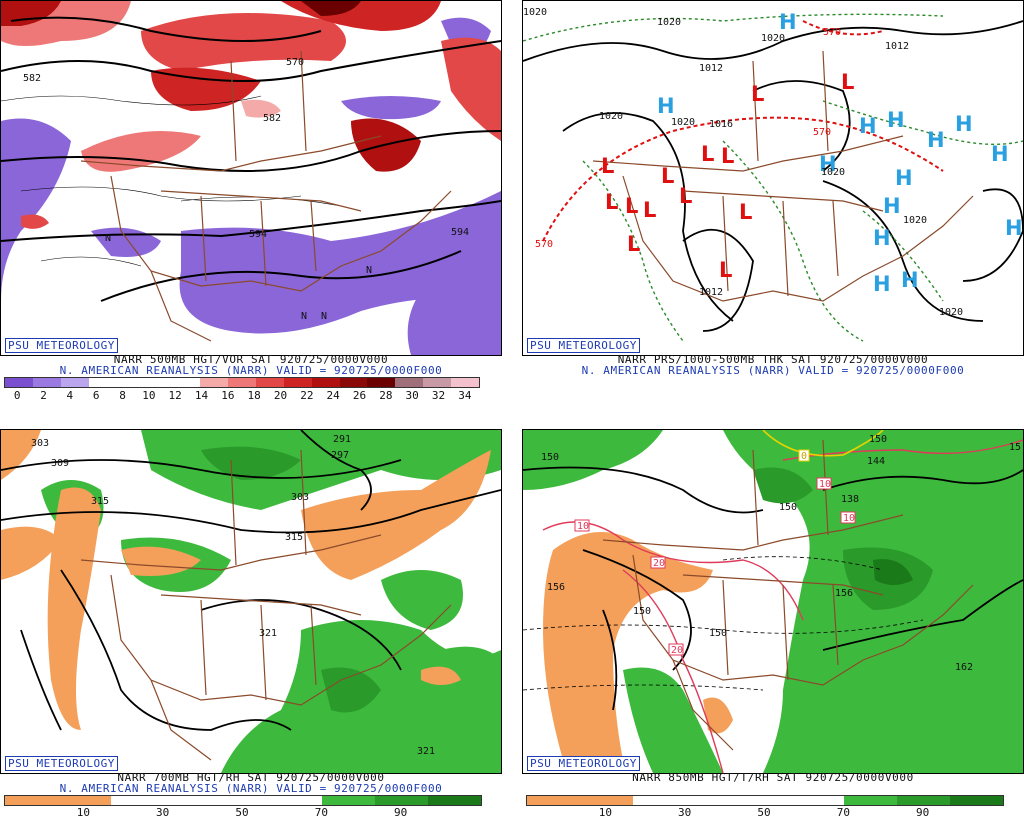 Image resolution: width=1024 pixels, height=819 pixels. What do you see at coordinates (677, 650) in the screenshot?
I see `temp-label: 20` at bounding box center [677, 650].